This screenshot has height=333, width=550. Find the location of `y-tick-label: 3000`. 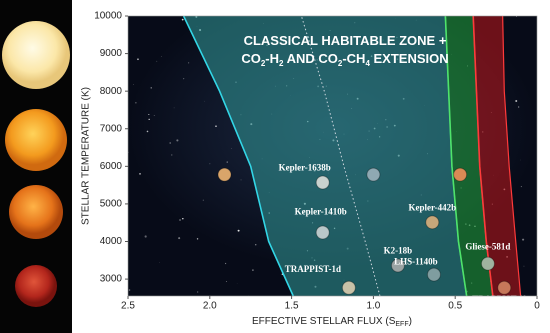

y-tick-label: 3000 is located at coordinates (111, 279).